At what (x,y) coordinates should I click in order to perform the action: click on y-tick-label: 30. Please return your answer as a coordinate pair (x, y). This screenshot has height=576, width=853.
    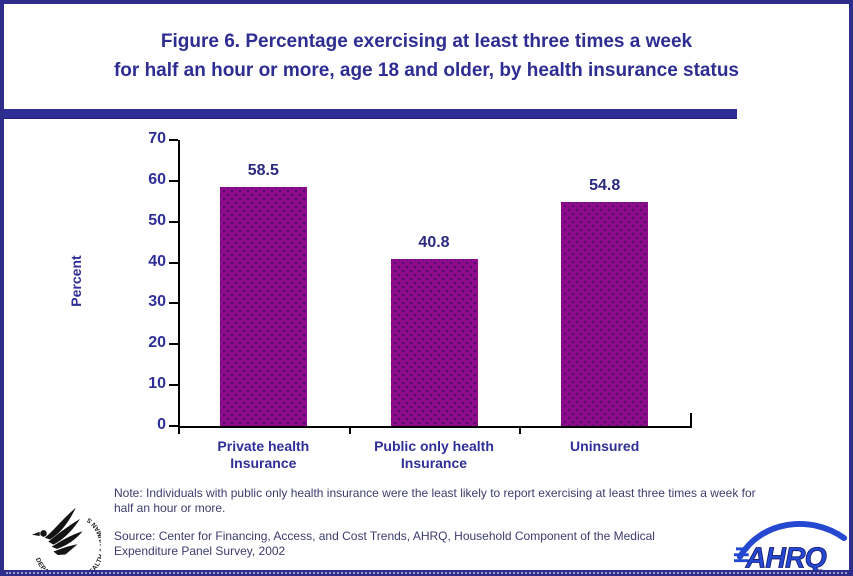
    Looking at the image, I should click on (157, 302).